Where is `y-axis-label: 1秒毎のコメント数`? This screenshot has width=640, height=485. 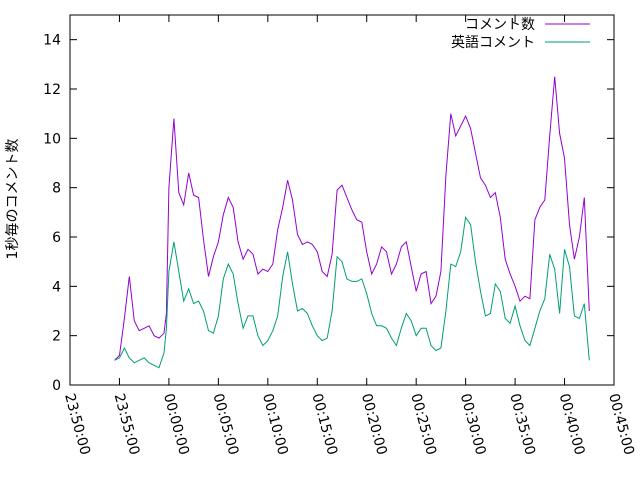 y-axis-label: 1秒毎のコメント数 is located at coordinates (13, 199).